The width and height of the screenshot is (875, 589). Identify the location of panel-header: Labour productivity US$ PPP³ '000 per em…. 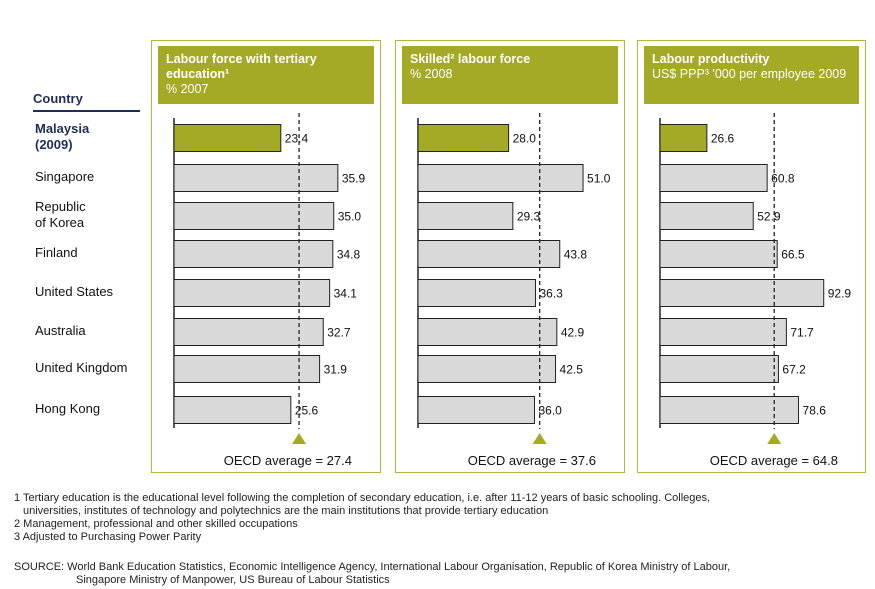
(751, 75).